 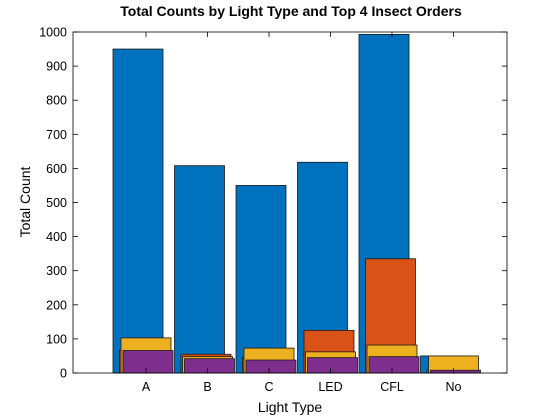 What do you see at coordinates (454, 387) in the screenshot?
I see `x-tick-label-no: No` at bounding box center [454, 387].